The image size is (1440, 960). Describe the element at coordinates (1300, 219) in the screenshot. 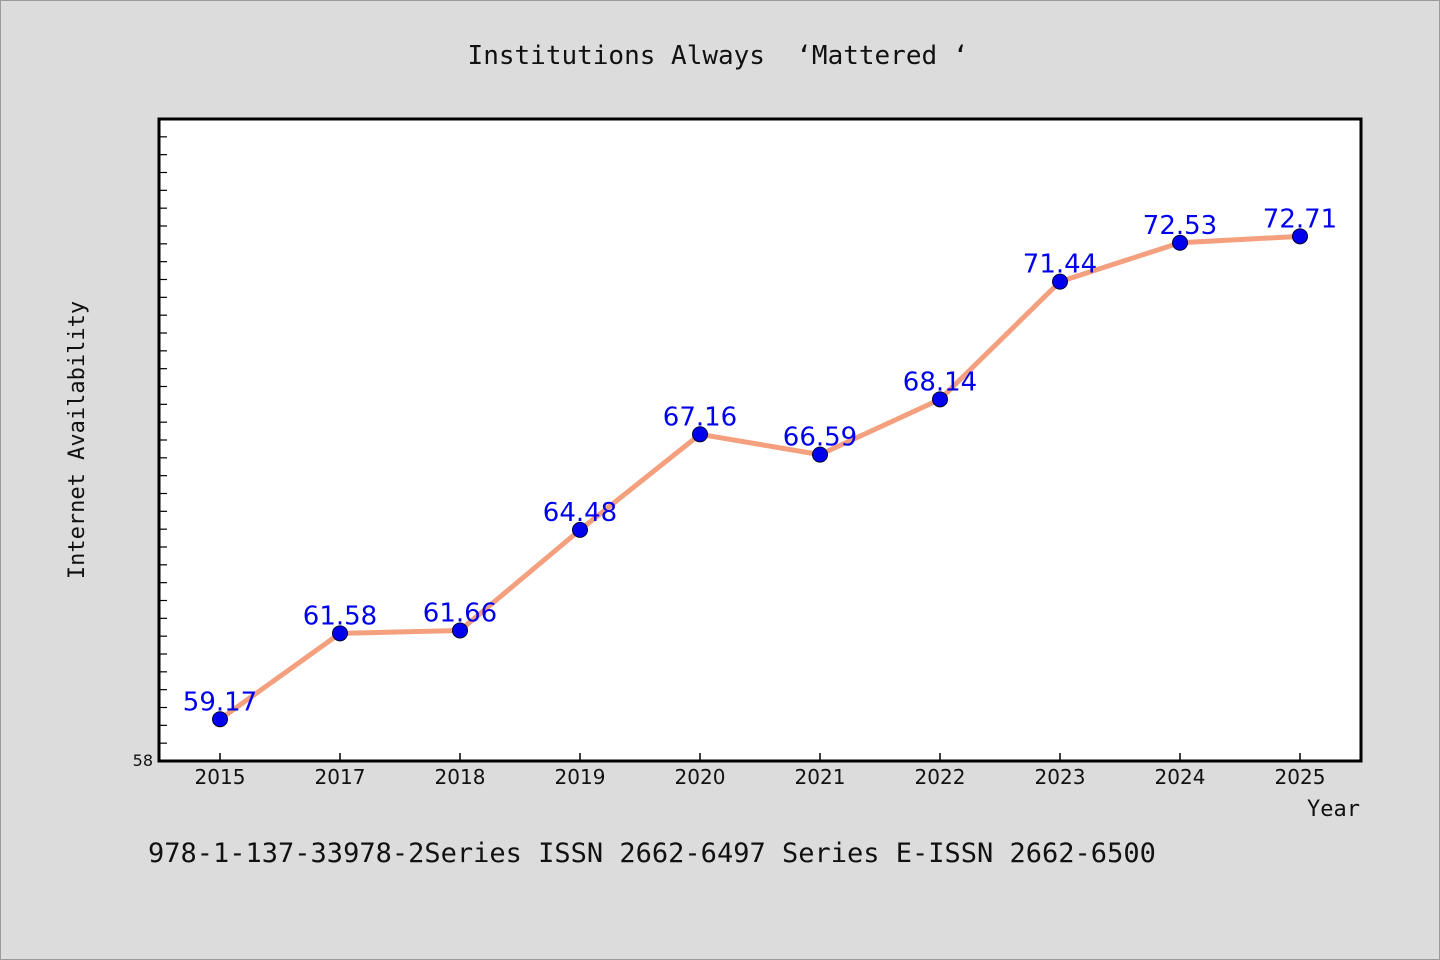

I see `data-label-2025: 72.71` at that location.